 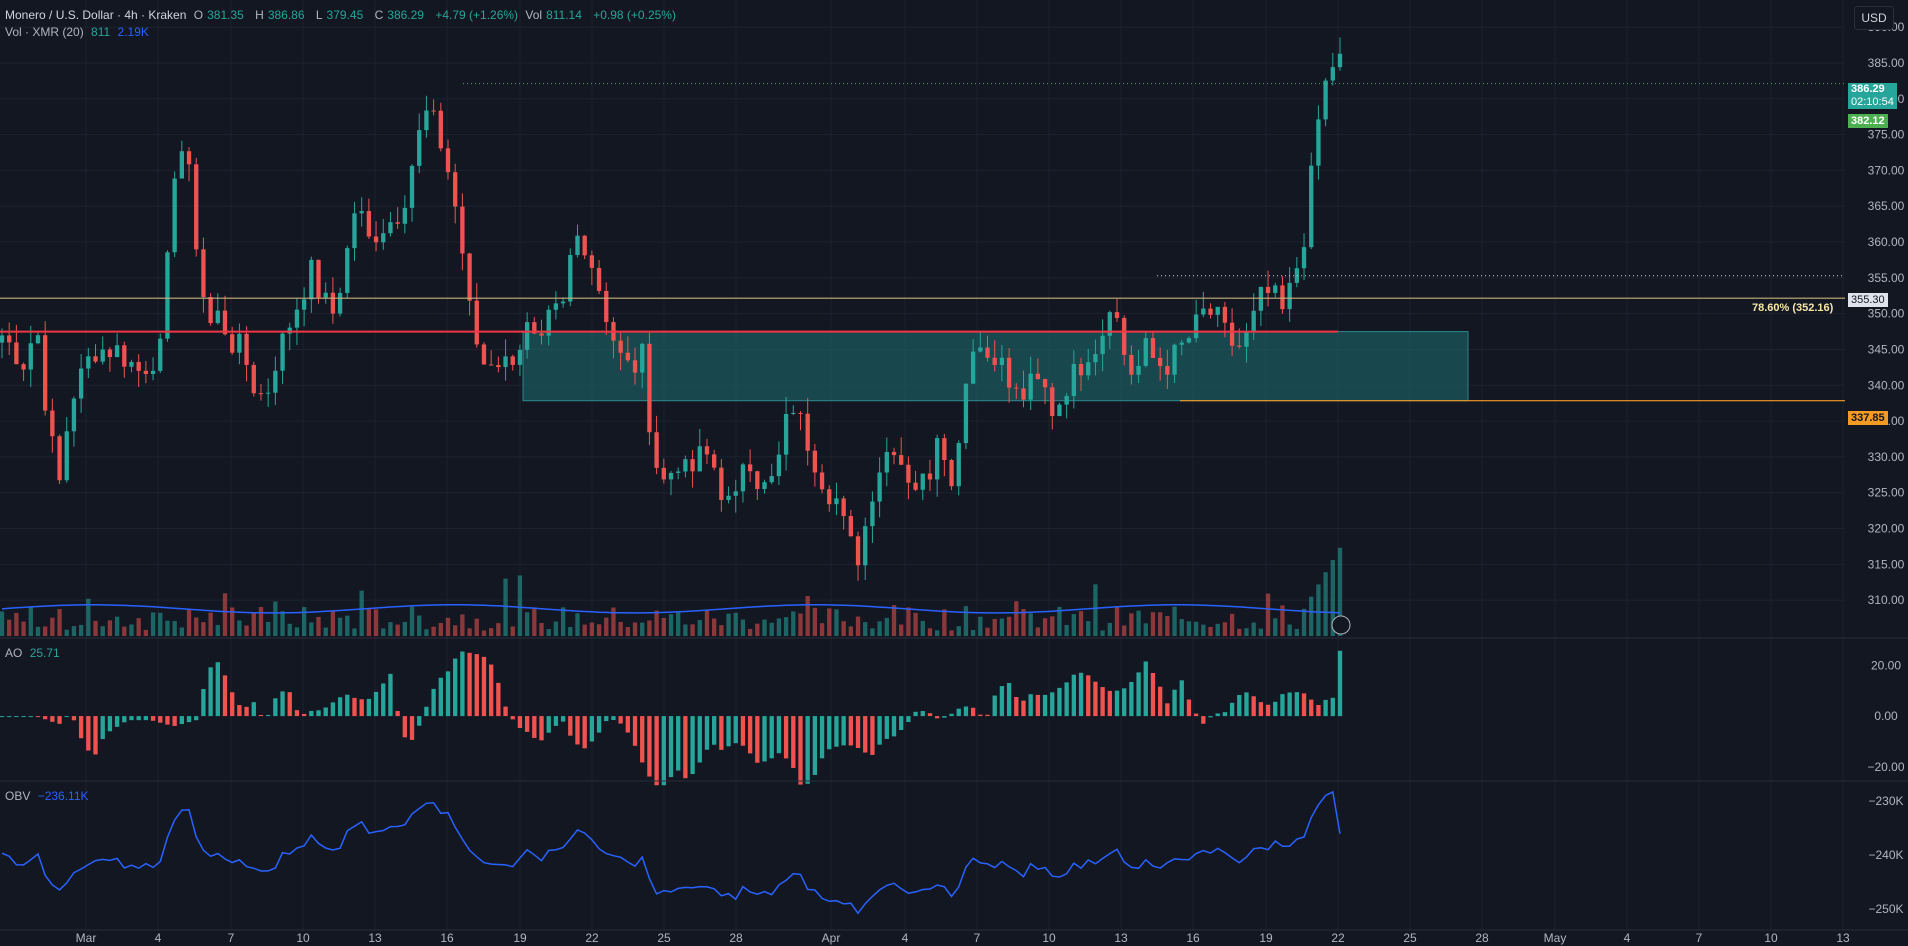 I want to click on time-tick-label: 13, so click(x=375, y=938).